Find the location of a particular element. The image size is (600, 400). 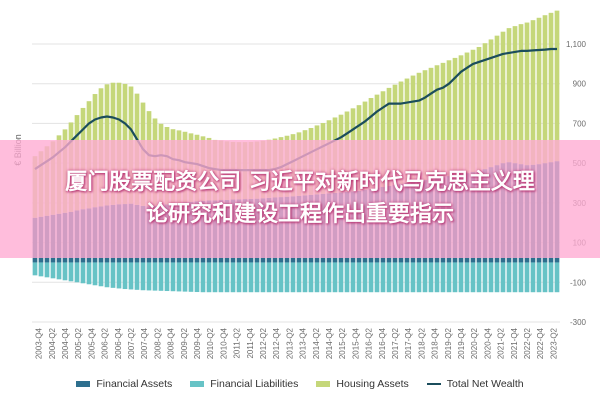

x-tick-label: 2011-Q2 is located at coordinates (237, 342).